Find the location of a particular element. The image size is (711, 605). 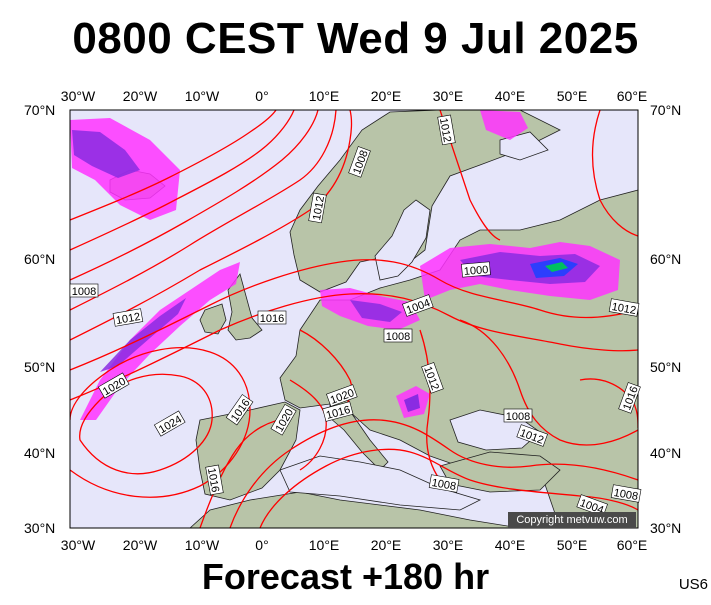

rain-iceland-core is located at coordinates (106, 154).